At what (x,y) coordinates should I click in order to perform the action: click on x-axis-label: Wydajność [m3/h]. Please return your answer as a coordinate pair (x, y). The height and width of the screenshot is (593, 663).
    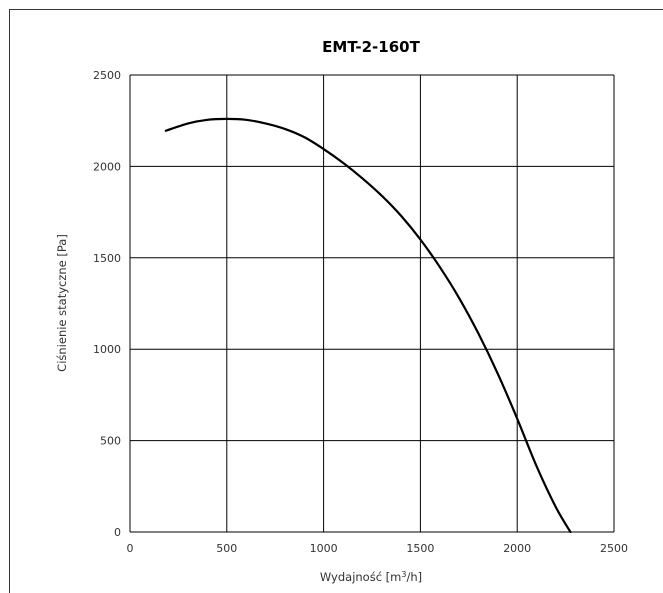
    Looking at the image, I should click on (371, 577).